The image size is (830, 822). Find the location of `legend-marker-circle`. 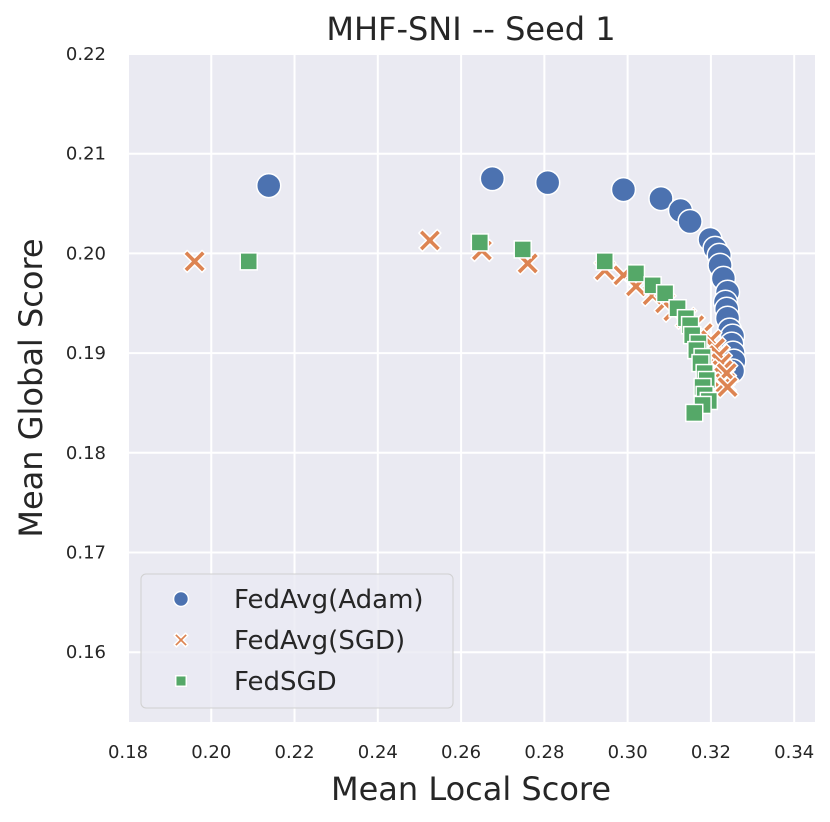

legend-marker-circle is located at coordinates (181, 599).